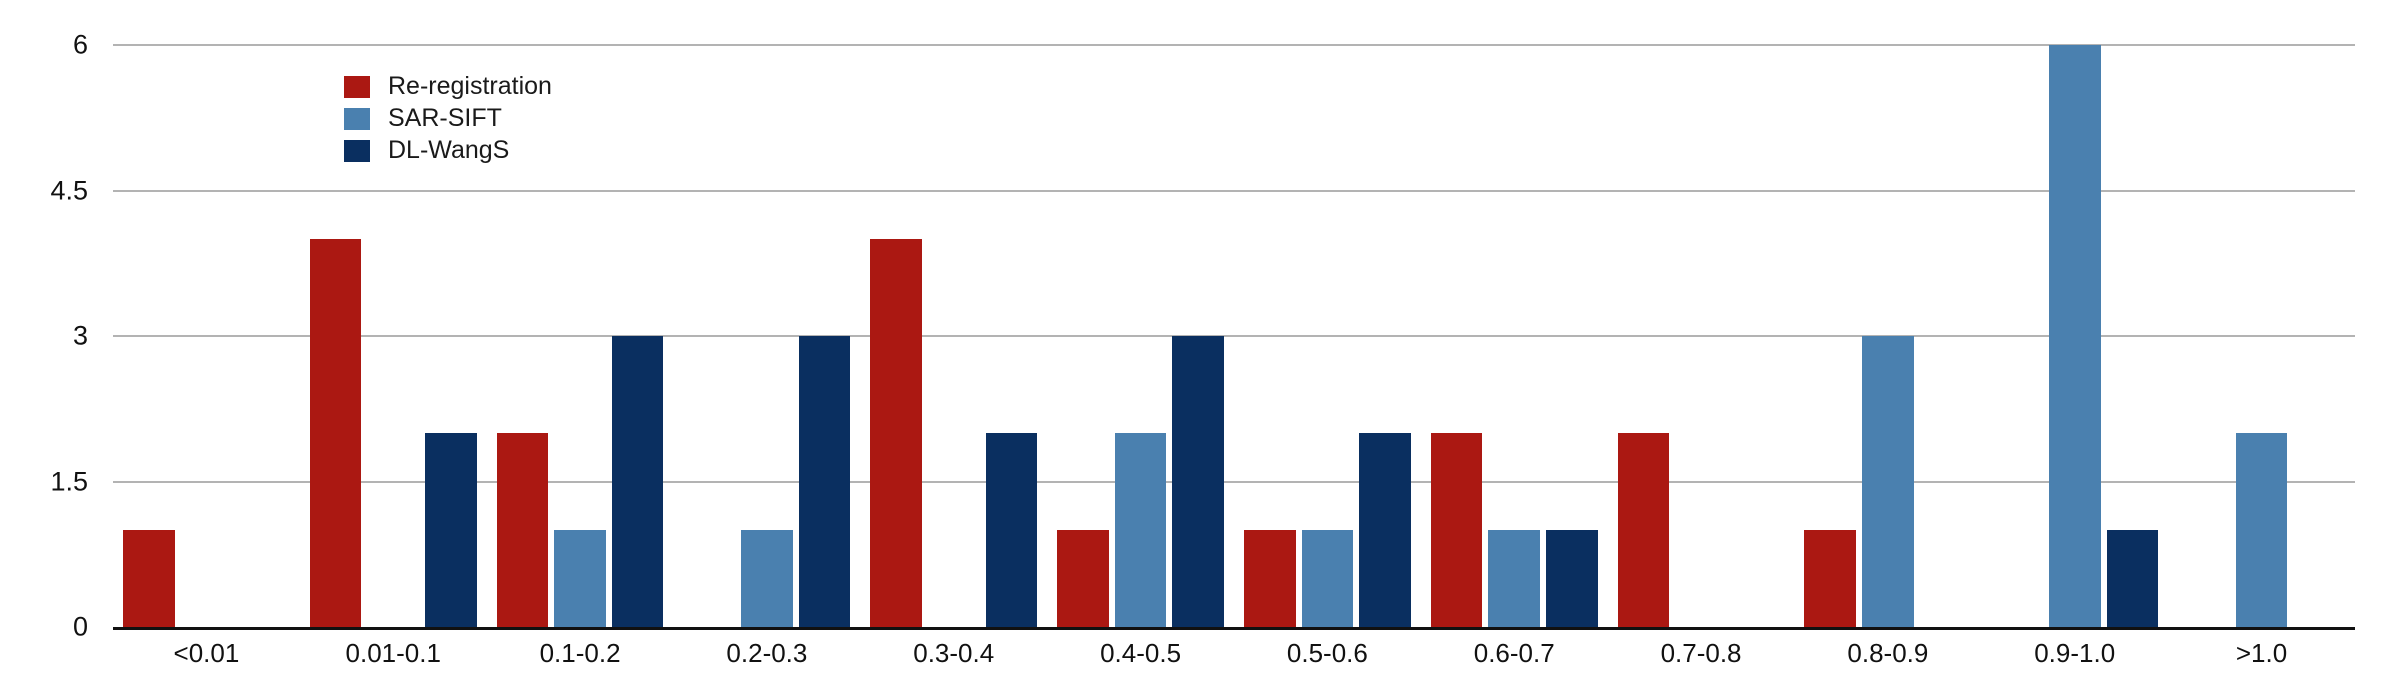 This screenshot has height=688, width=2394. What do you see at coordinates (445, 118) in the screenshot?
I see `legend-label: SAR-SIFT` at bounding box center [445, 118].